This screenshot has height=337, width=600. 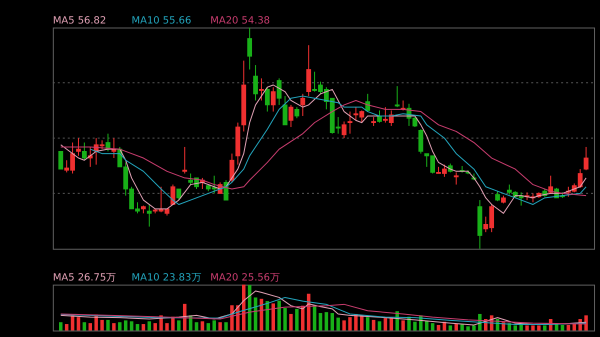 I want to click on text: MA5 56.82, so click(x=79, y=20).